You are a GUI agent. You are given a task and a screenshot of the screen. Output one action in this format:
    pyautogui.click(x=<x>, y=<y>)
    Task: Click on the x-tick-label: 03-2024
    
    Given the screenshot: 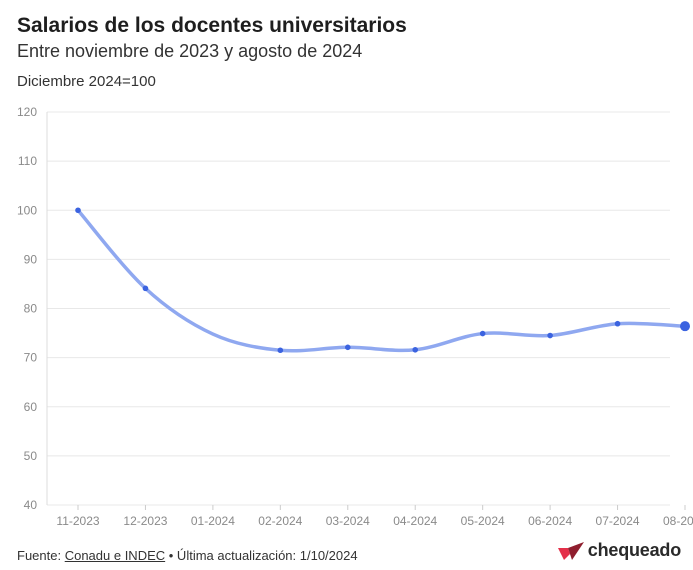 What is the action you would take?
    pyautogui.click(x=348, y=521)
    